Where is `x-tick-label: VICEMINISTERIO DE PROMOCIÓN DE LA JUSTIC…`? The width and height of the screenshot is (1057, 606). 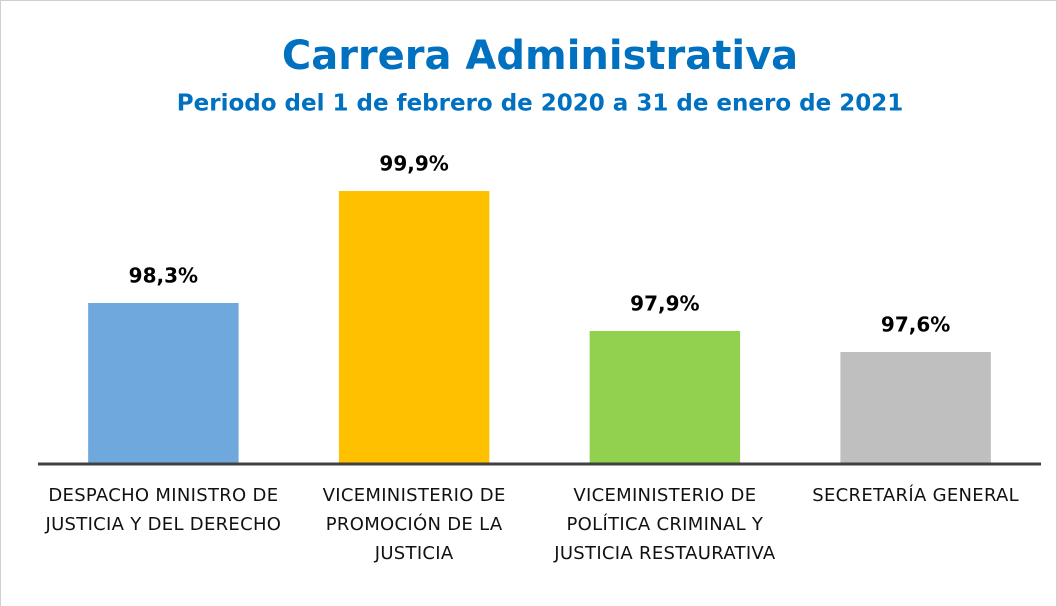
x-tick-label: VICEMINISTERIO DE PROMOCIÓN DE LA JUSTIC… is located at coordinates (414, 524).